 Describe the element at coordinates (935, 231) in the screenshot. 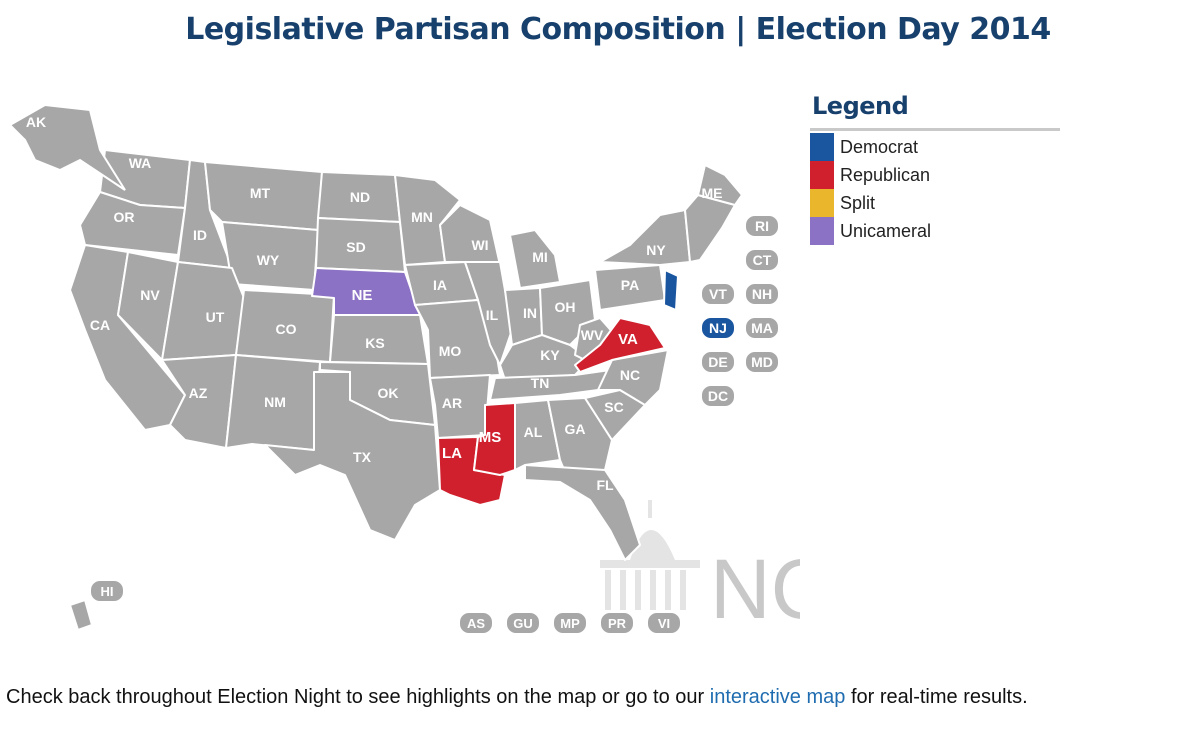

I see `legend-item-unicameral: Unicameral` at that location.